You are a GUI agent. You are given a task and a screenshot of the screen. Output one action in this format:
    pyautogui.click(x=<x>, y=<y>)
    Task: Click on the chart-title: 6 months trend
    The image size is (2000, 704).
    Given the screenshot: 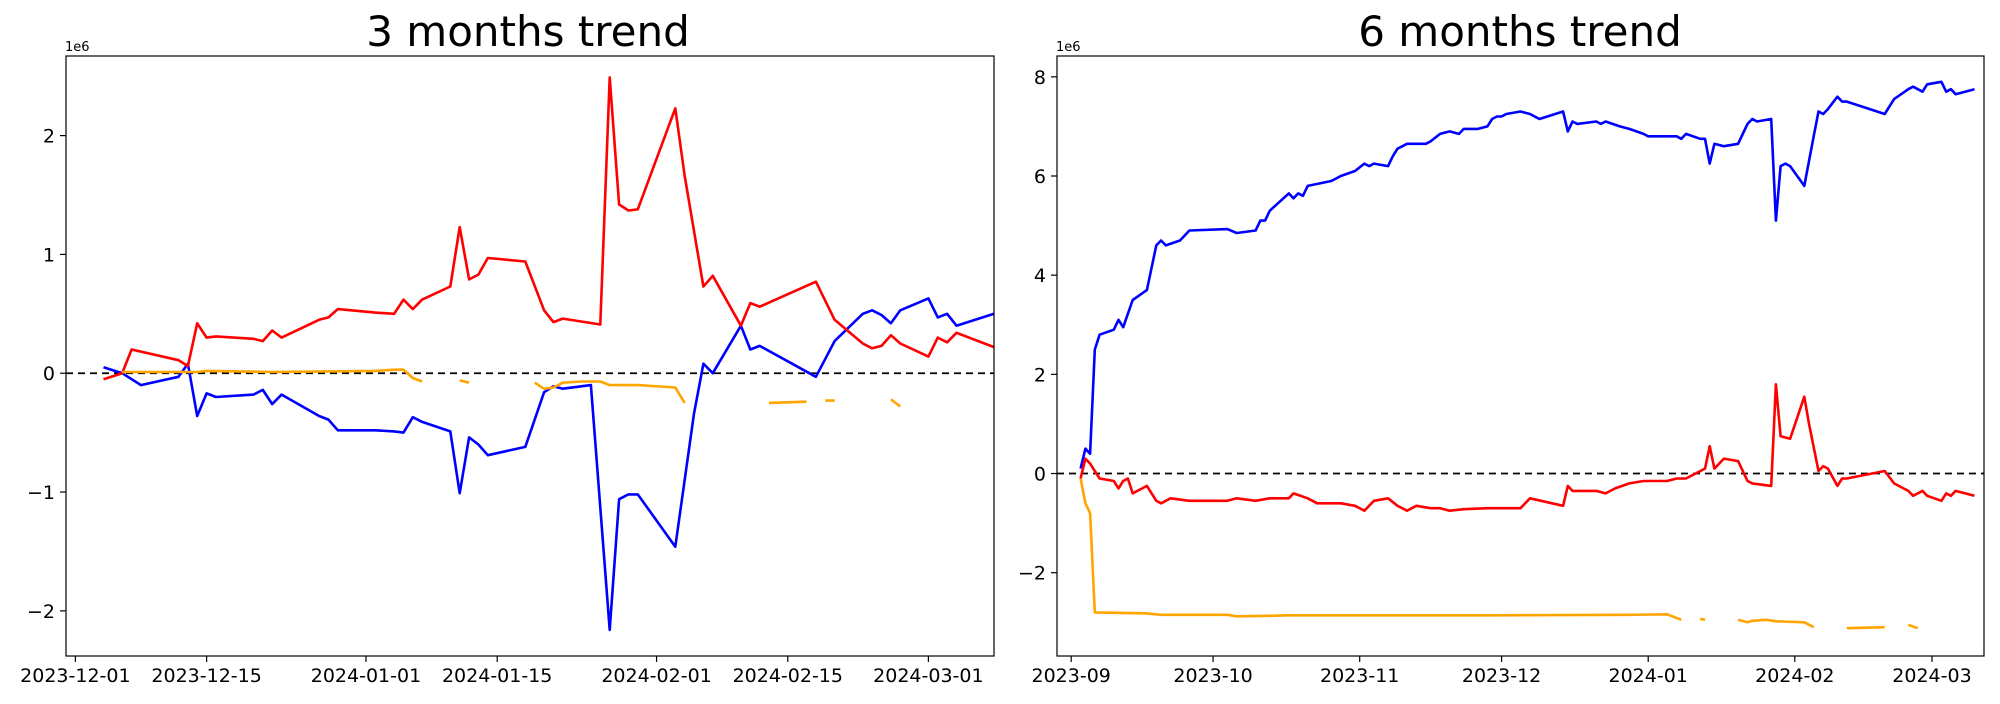 What is the action you would take?
    pyautogui.click(x=1520, y=31)
    